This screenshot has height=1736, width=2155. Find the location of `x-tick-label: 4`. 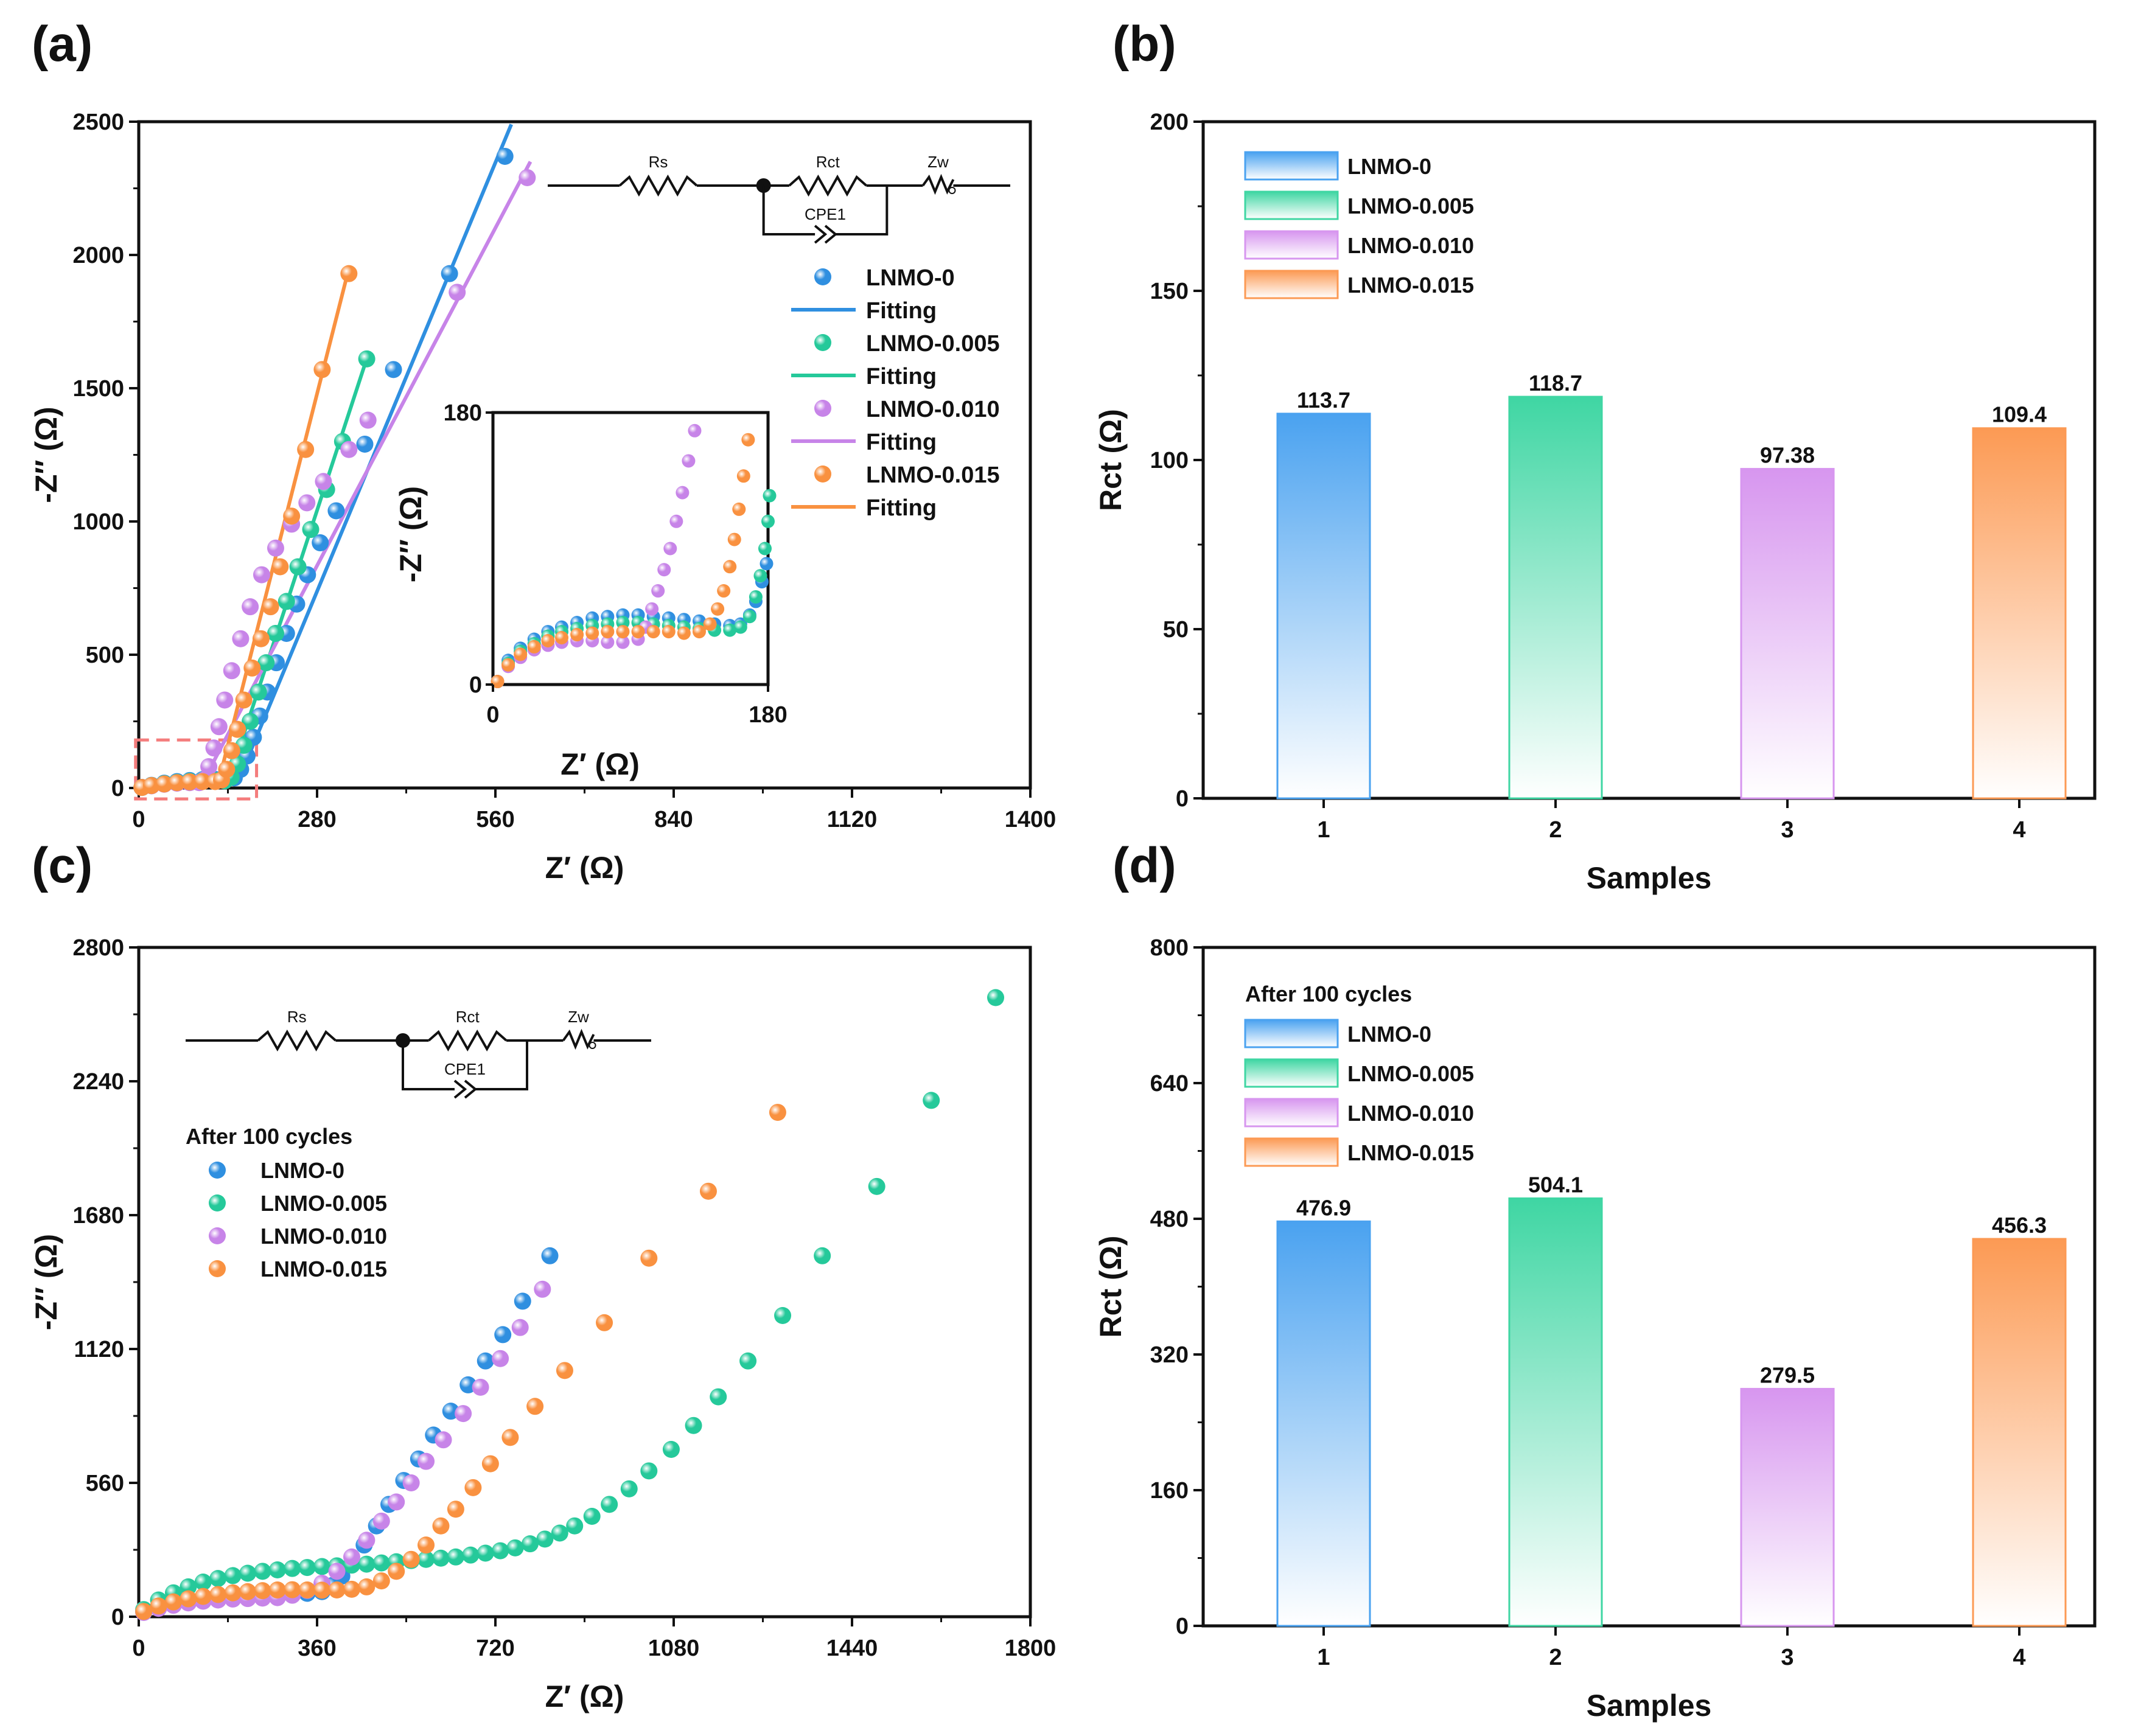

x-tick-label: 4 is located at coordinates (2019, 1657).